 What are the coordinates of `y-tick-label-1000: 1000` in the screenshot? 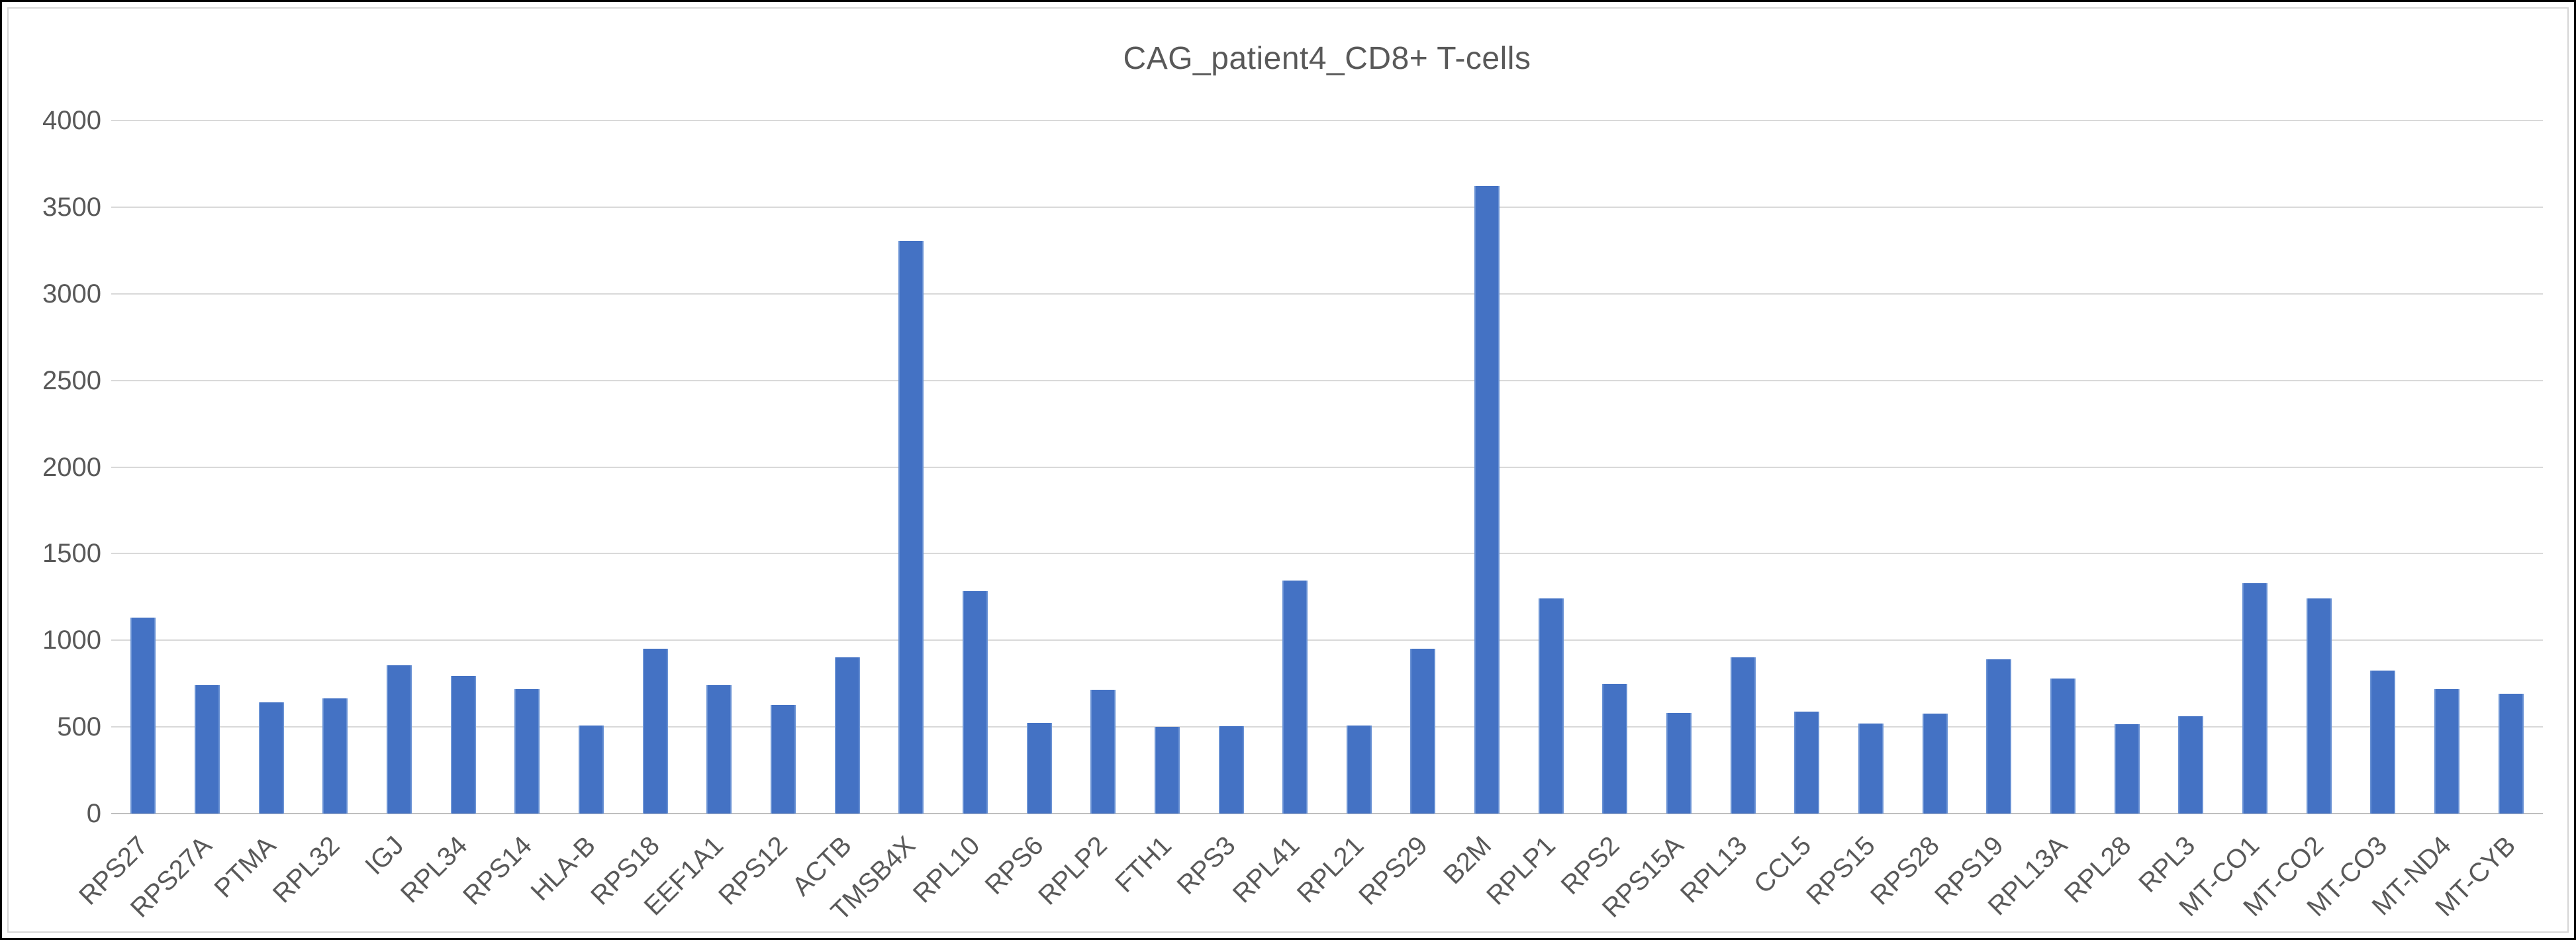 It's located at (71, 640).